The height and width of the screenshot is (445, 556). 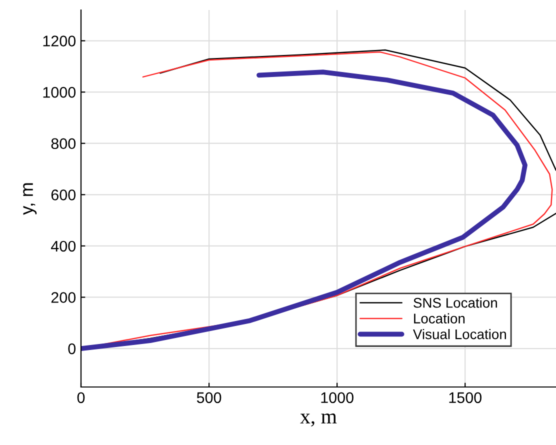 I want to click on x-tick-label: 500, so click(x=209, y=398).